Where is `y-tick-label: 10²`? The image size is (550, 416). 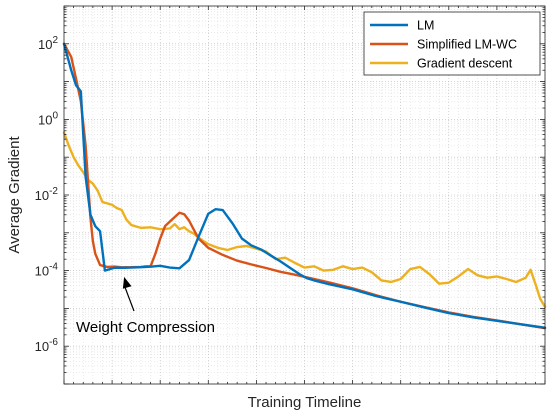 y-tick-label: 10² is located at coordinates (48, 43).